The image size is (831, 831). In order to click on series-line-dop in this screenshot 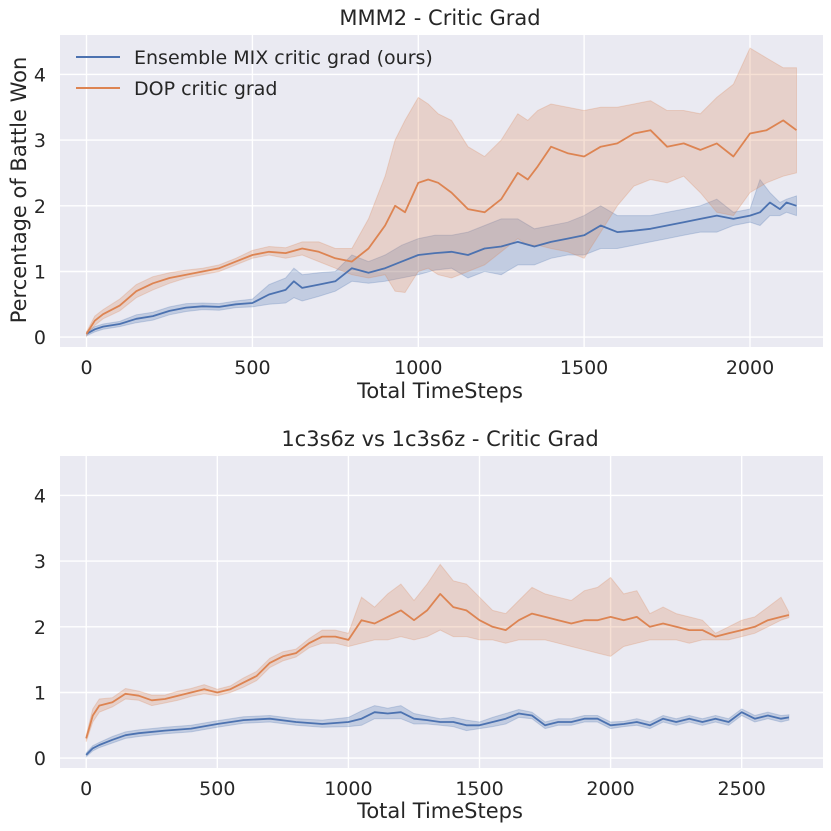, I will do `click(437, 666)`.